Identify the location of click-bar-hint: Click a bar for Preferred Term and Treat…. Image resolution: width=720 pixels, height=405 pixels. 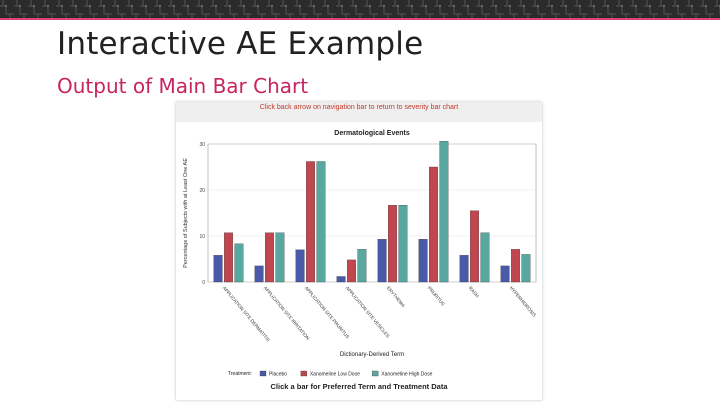
(359, 386).